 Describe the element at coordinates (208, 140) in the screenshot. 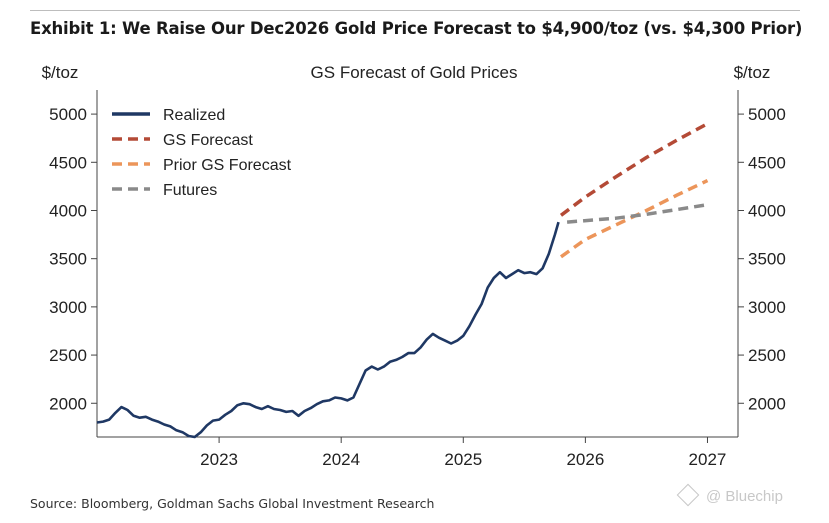

I see `legend-label-gs-forecast: GS Forecast` at that location.